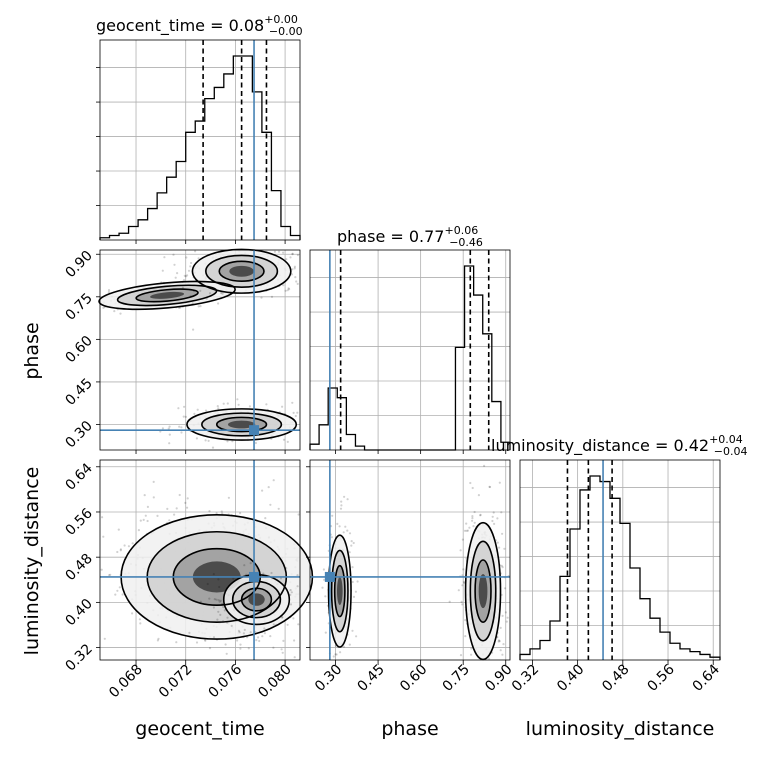 The width and height of the screenshot is (760, 760). What do you see at coordinates (410, 350) in the screenshot?
I see `panel-1-1-frame` at bounding box center [410, 350].